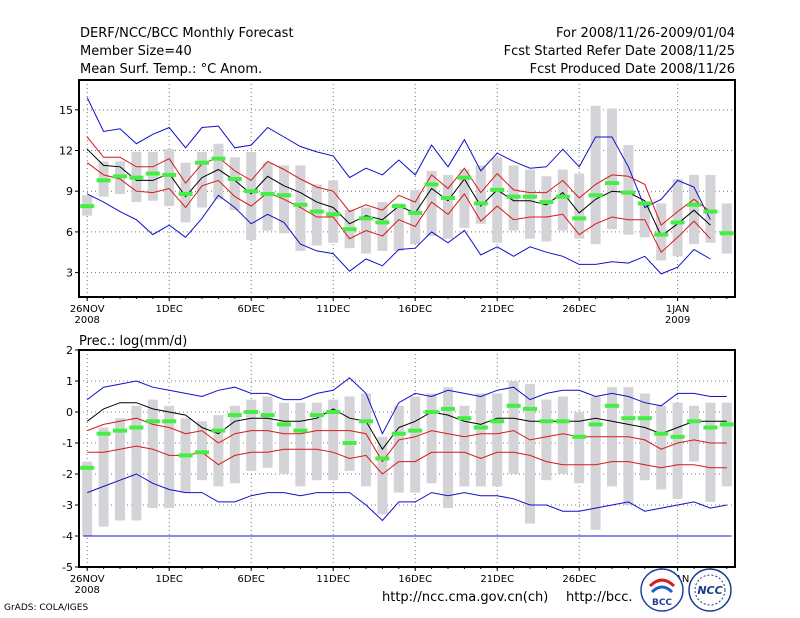 This screenshot has height=618, width=800. What do you see at coordinates (398, 234) in the screenshot?
I see `series-line-outer-lower` at bounding box center [398, 234].